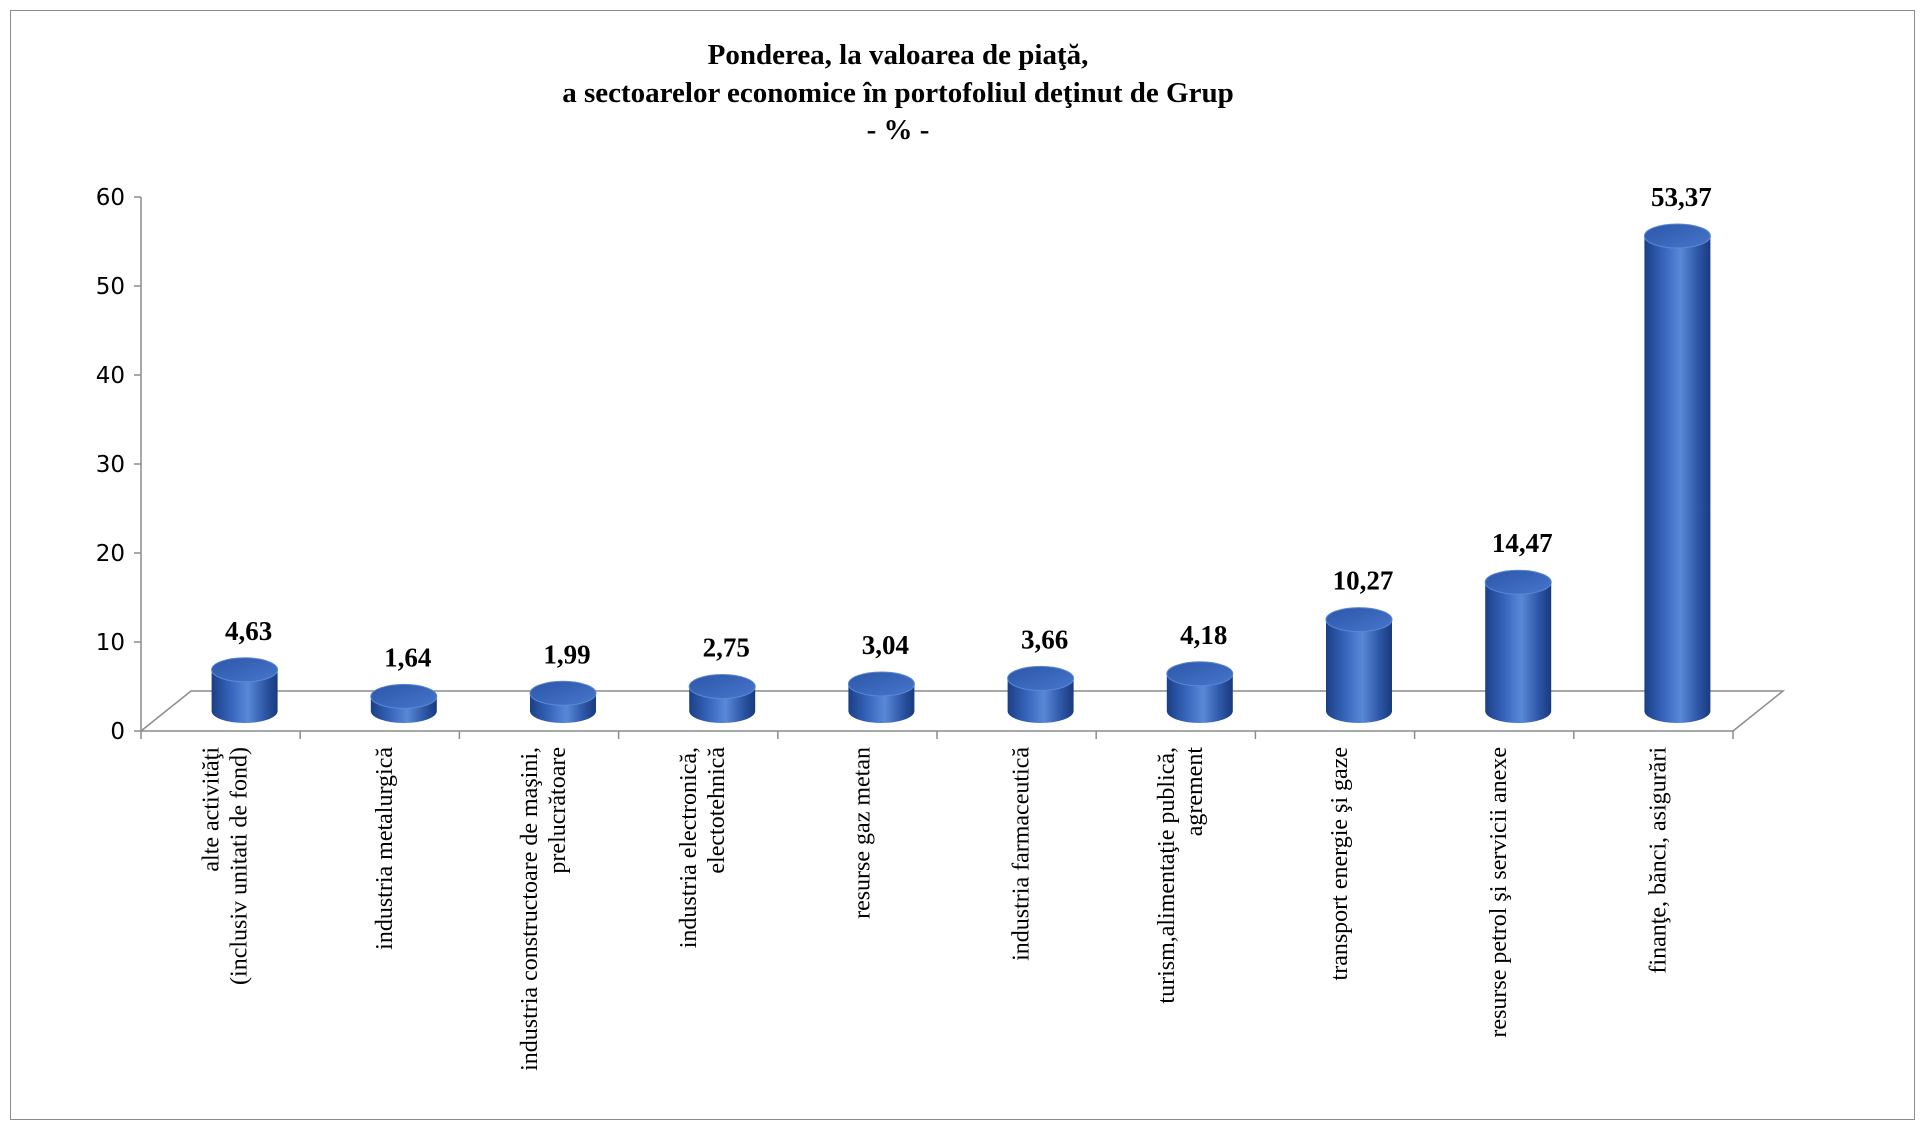  What do you see at coordinates (110, 465) in the screenshot?
I see `y-tick-label: 30` at bounding box center [110, 465].